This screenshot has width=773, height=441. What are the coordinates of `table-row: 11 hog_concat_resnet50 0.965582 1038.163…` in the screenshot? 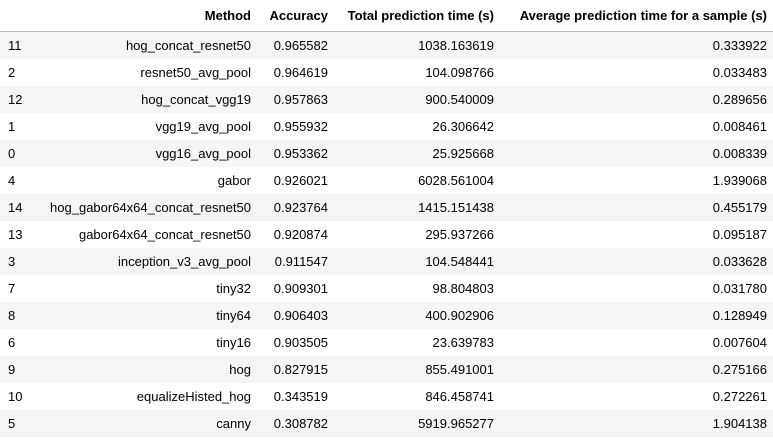 It's located at (386, 45).